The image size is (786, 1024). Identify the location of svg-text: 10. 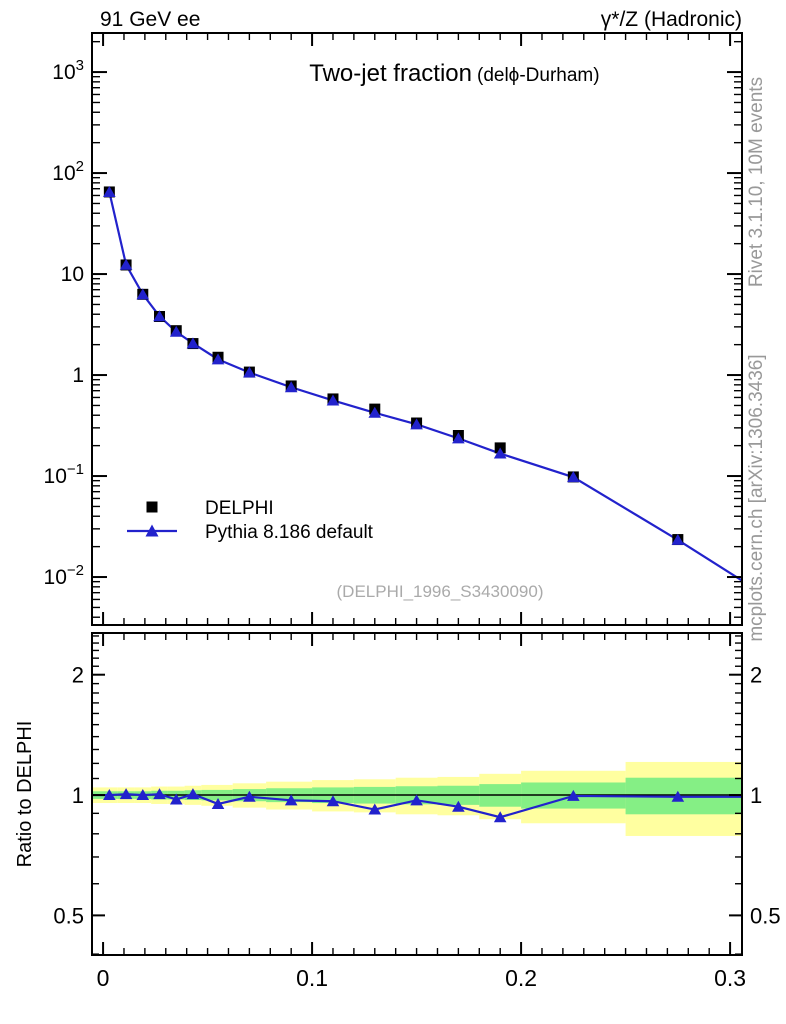
(72, 274).